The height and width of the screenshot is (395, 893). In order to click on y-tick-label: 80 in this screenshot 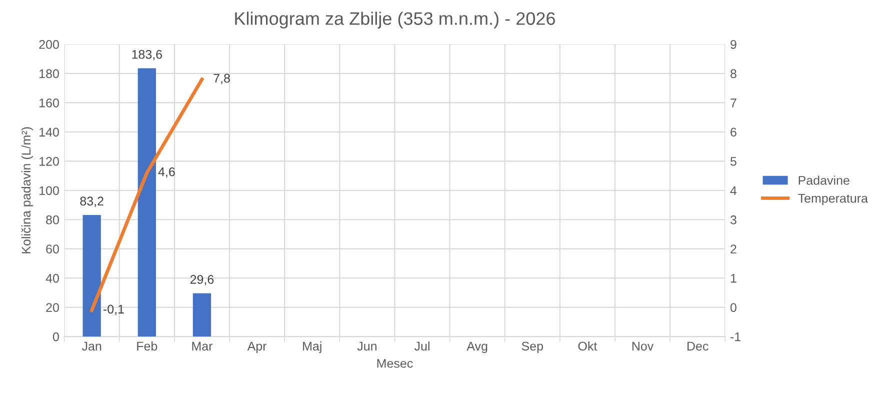, I will do `click(52, 219)`.